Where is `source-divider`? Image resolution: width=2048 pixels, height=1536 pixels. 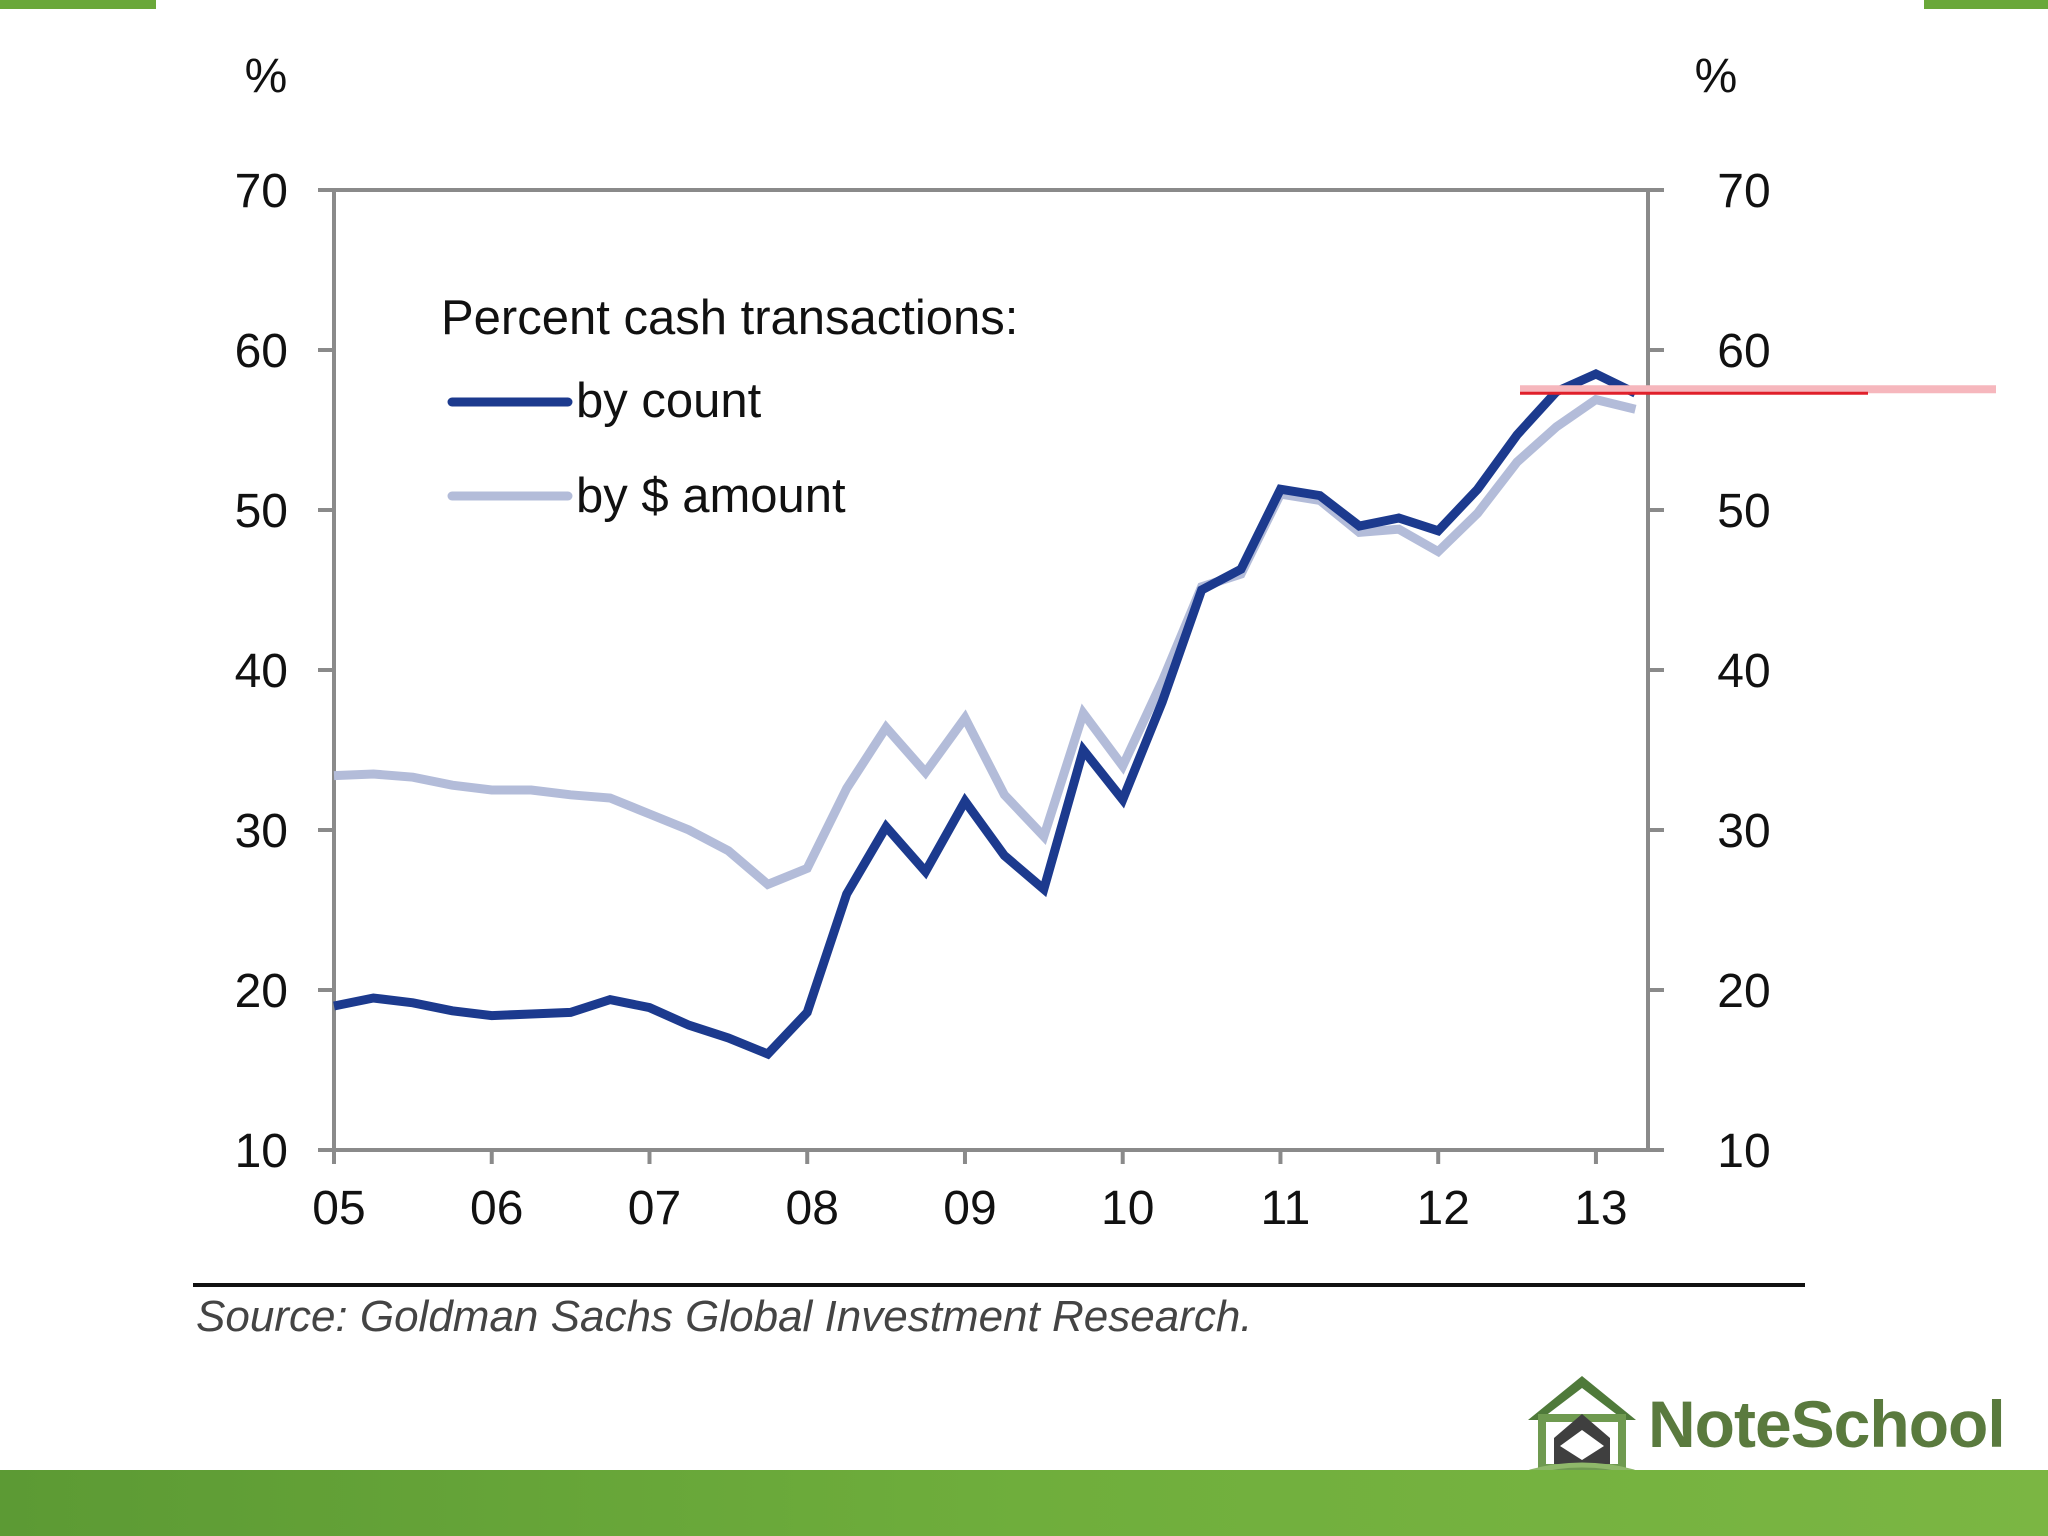
source-divider is located at coordinates (999, 1285).